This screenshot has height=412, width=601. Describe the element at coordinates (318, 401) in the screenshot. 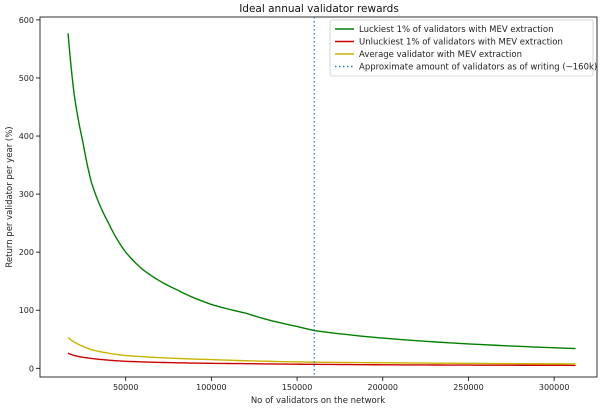

I see `x-axis-label: No of validators on the network` at that location.